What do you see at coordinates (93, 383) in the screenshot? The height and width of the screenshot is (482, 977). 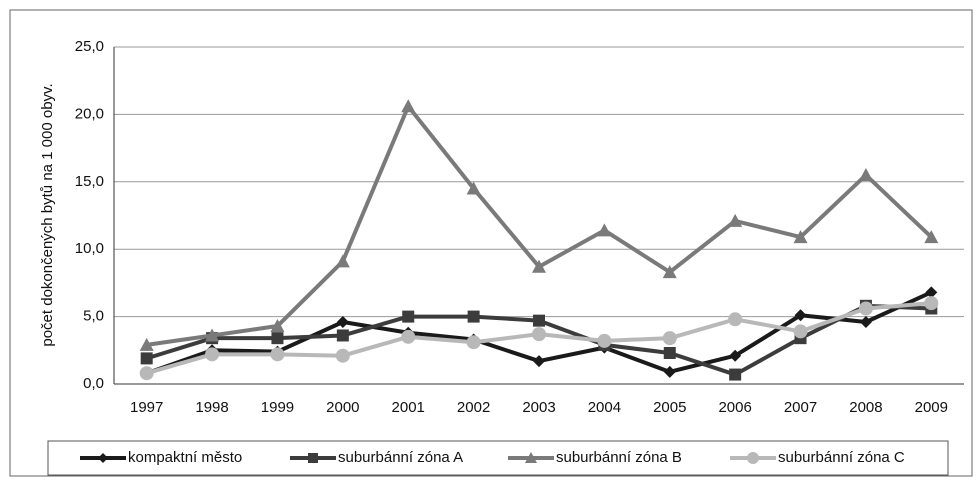 I see `y-tick-label: 0,0` at bounding box center [93, 383].